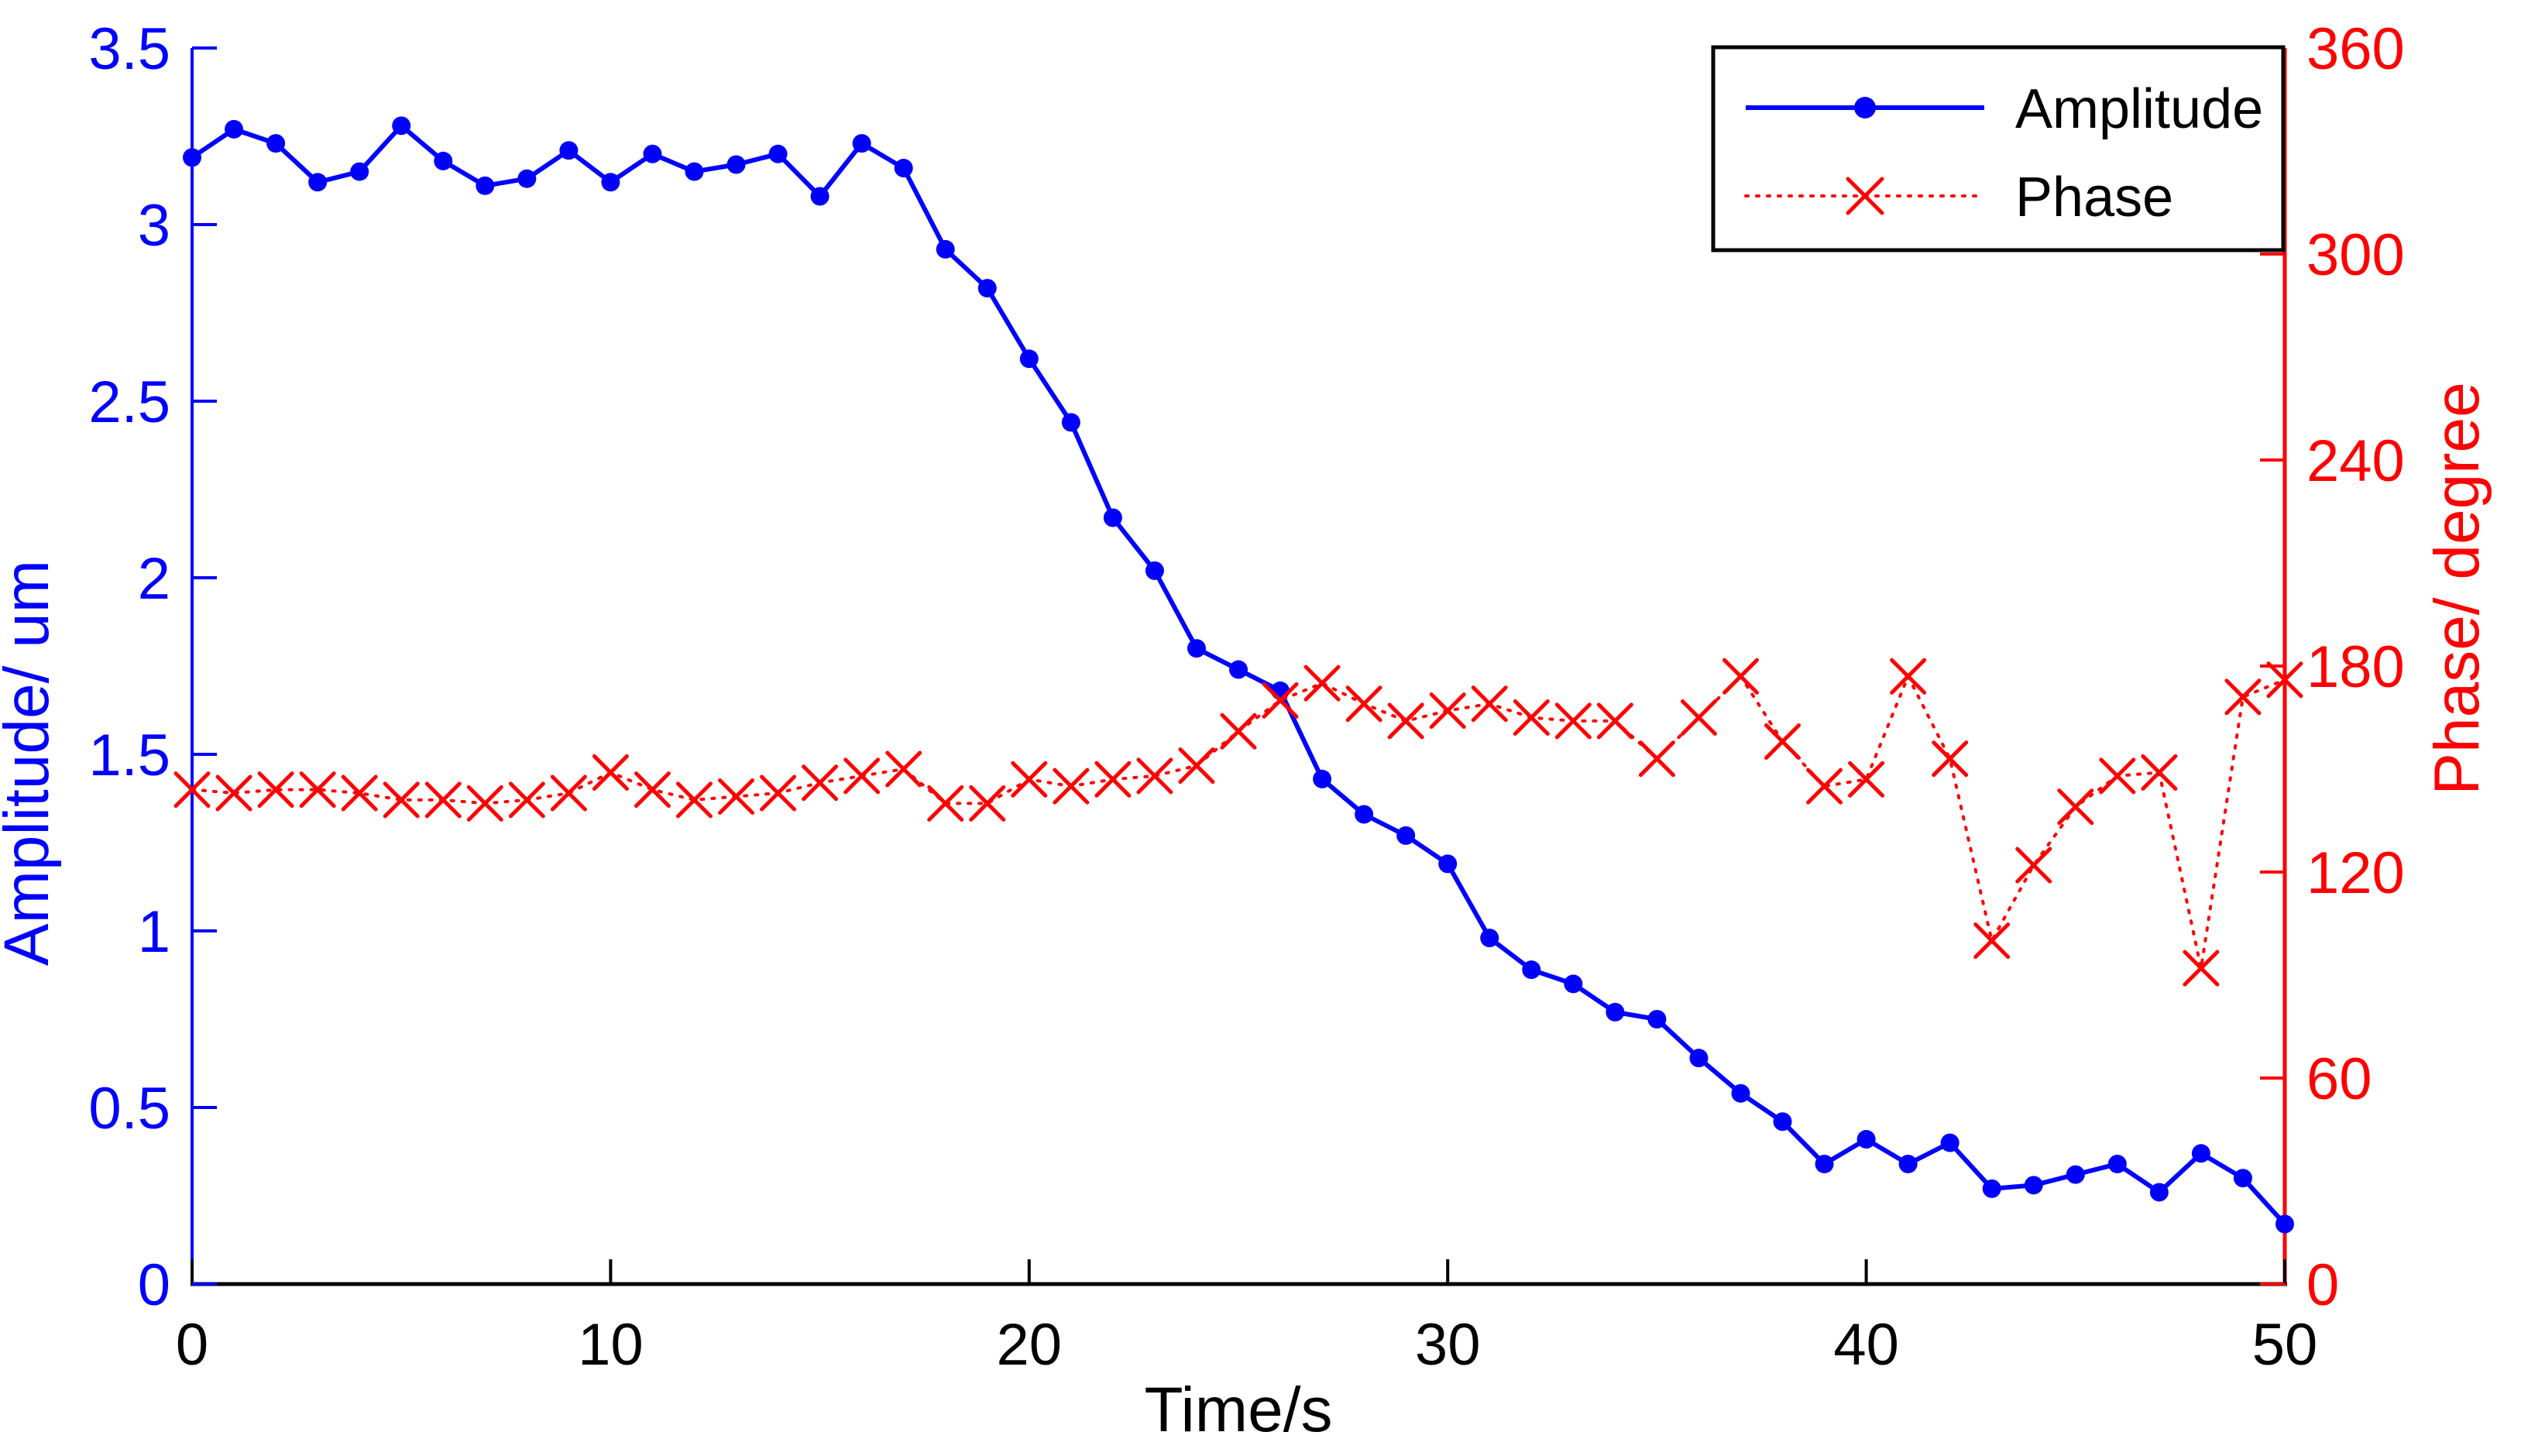 This screenshot has width=2521, height=1456. I want to click on right-y-tick-label: 180, so click(2355, 667).